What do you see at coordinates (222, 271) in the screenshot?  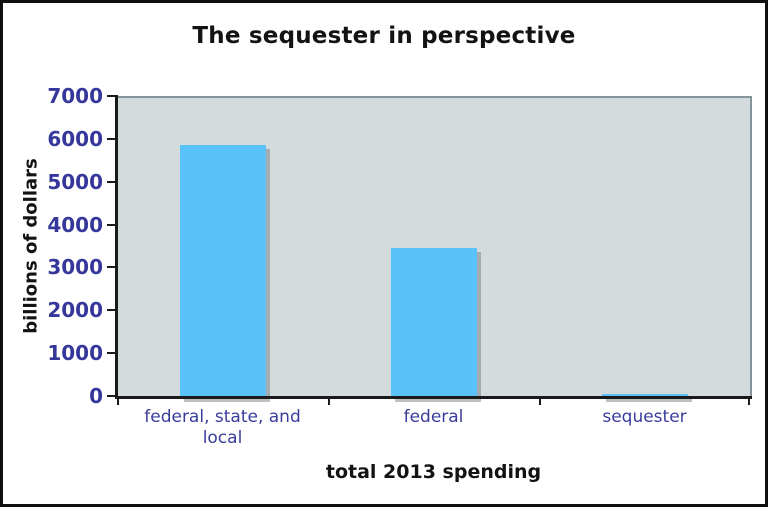 I see `bar-federal-state-and-local` at bounding box center [222, 271].